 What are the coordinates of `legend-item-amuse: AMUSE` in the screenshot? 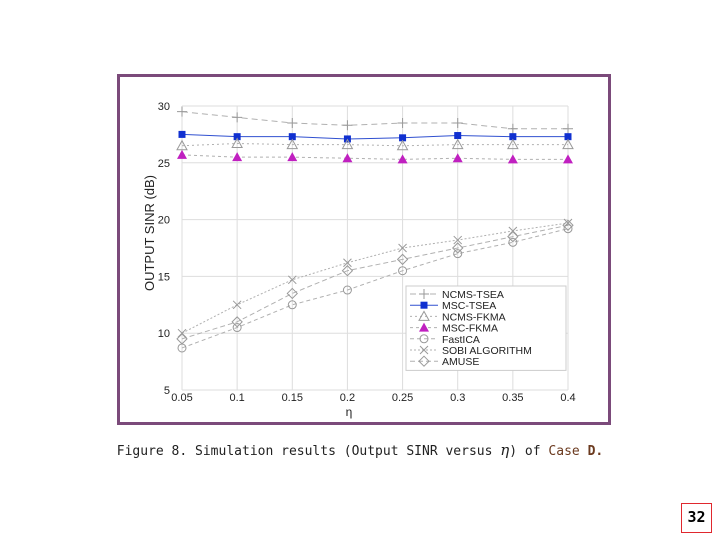 It's located at (444, 361).